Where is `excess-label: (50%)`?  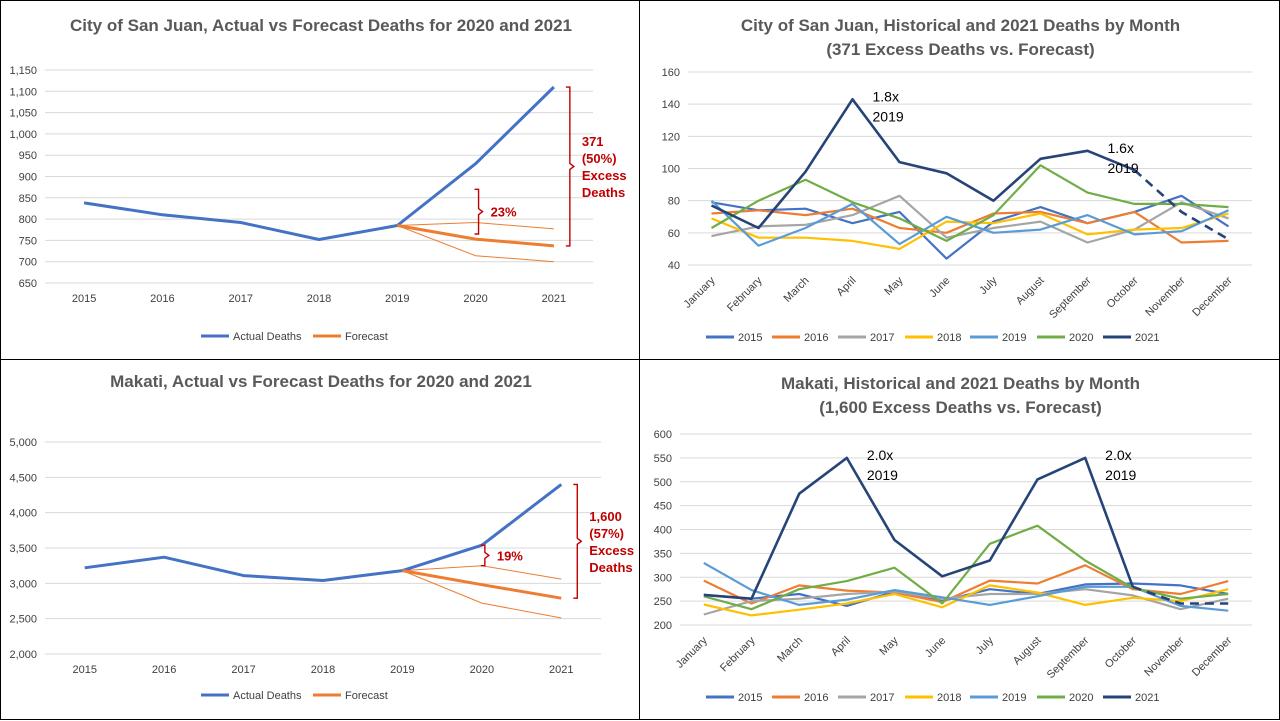
excess-label: (50%) is located at coordinates (599, 158).